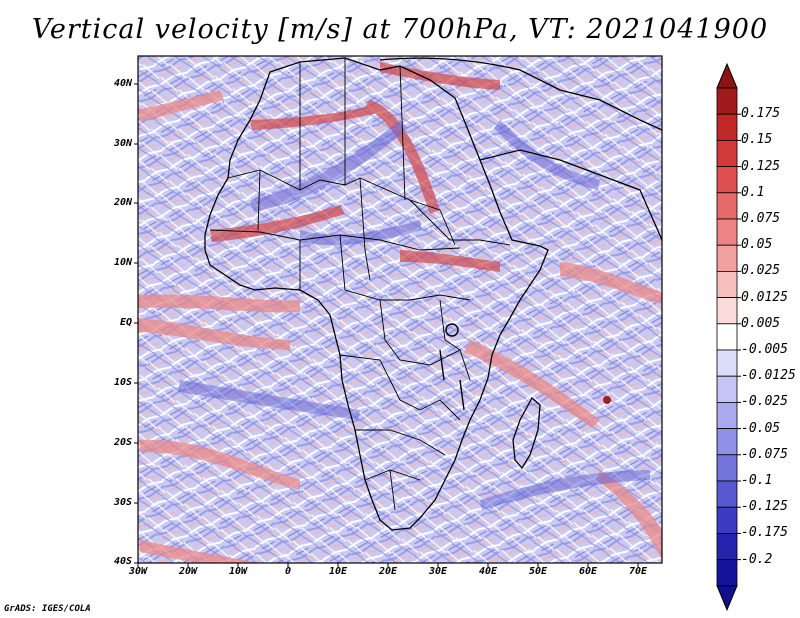 This screenshot has height=618, width=800. What do you see at coordinates (138, 571) in the screenshot?
I see `lon-label-30w: 30W` at bounding box center [138, 571].